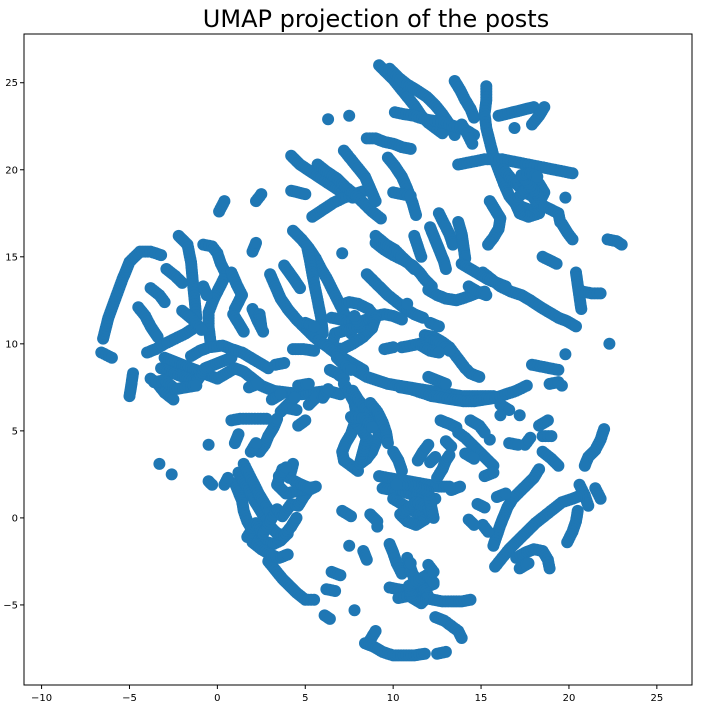 The image size is (719, 709). Describe the element at coordinates (15, 518) in the screenshot. I see `y-tick-label: 0` at that location.